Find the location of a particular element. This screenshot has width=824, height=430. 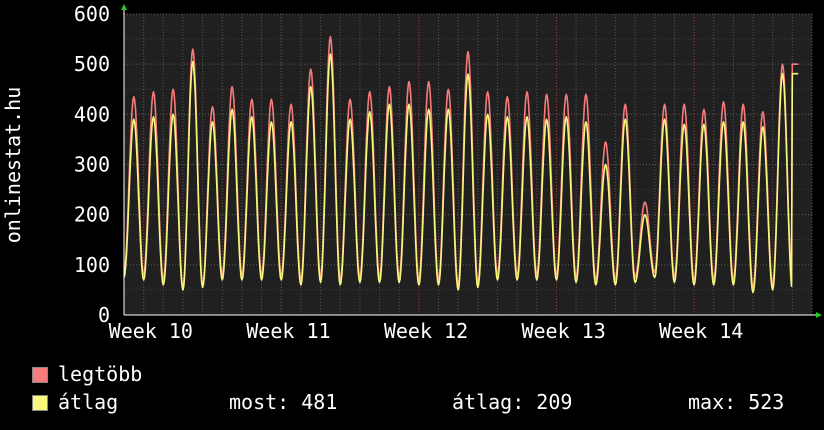

x-axis-arrow is located at coordinates (819, 315).